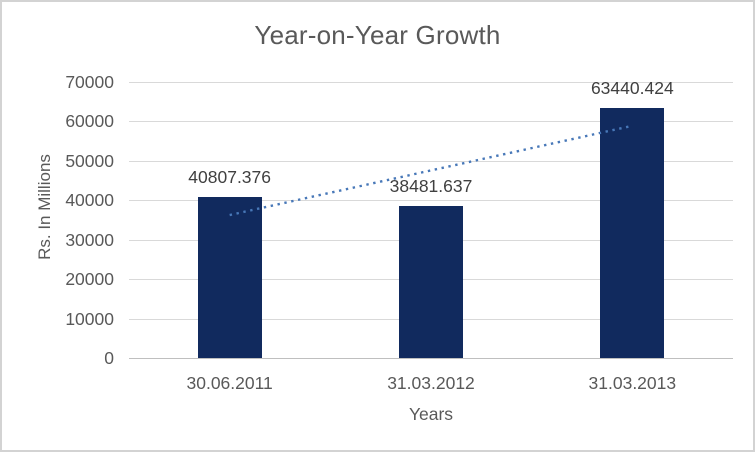 Image resolution: width=755 pixels, height=452 pixels. I want to click on y-tick-label: 0, so click(109, 358).